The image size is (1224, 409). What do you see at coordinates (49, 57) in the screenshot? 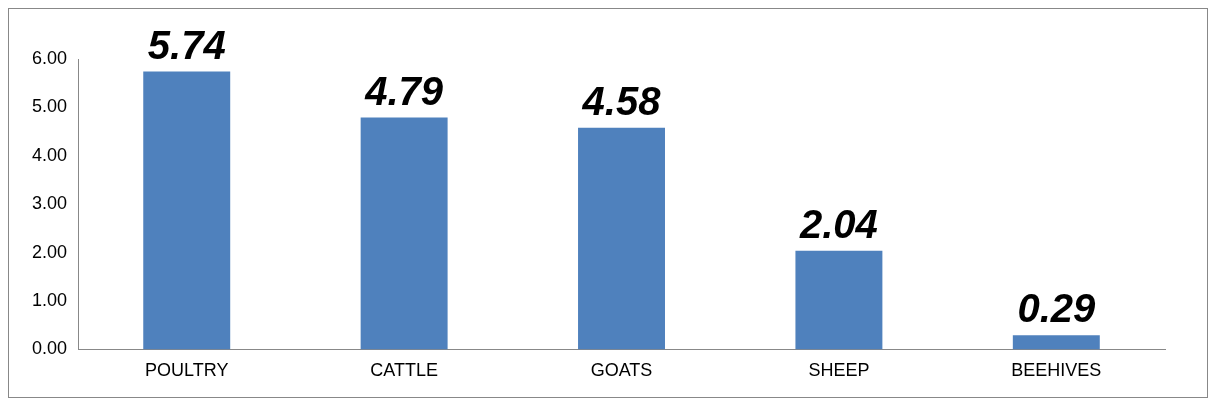
I see `y-tick-label: 6.00` at bounding box center [49, 57].